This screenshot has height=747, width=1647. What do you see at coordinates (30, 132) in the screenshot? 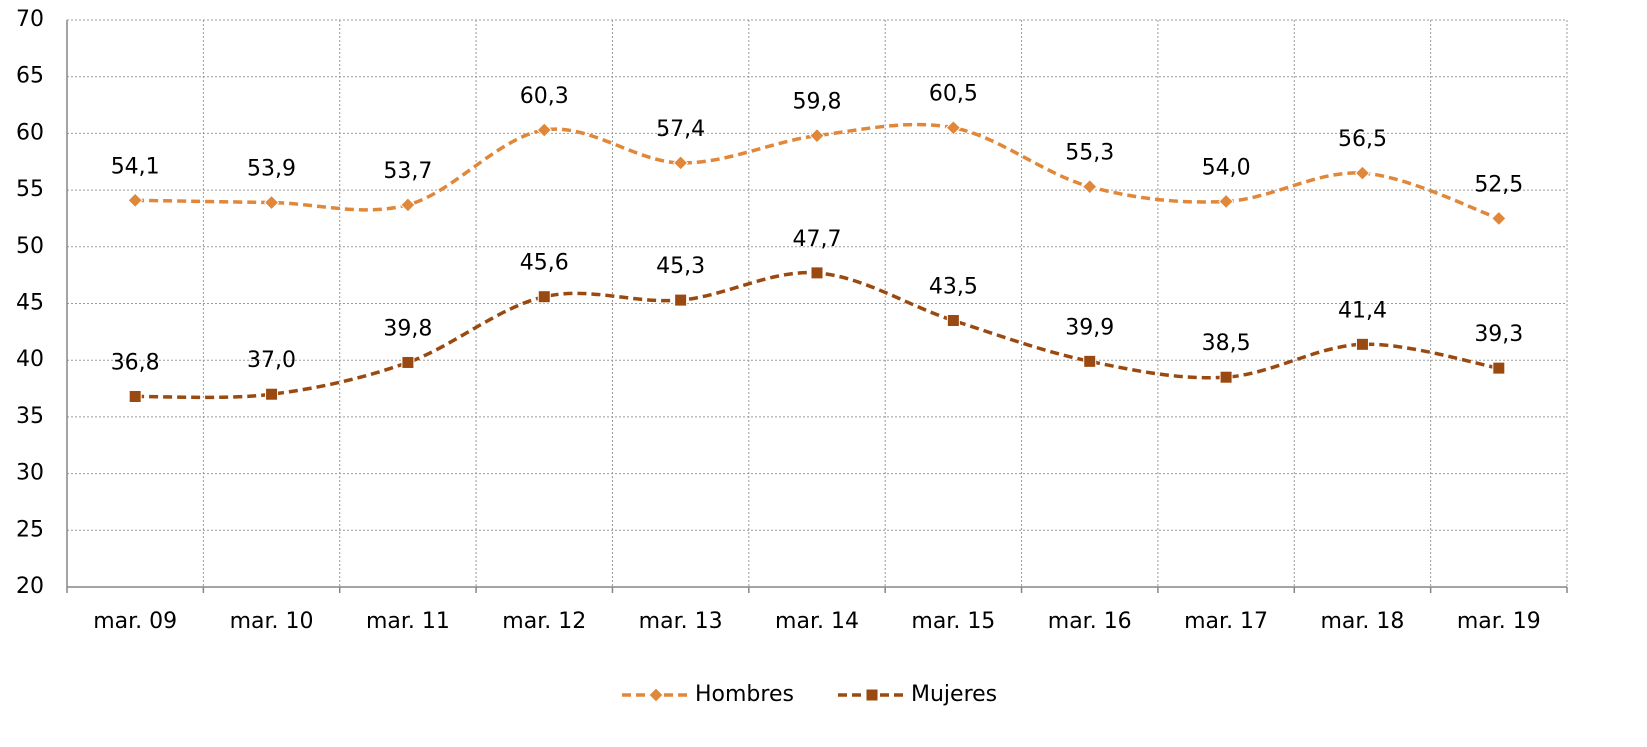
I see `y-tick-label: 60` at bounding box center [30, 132].